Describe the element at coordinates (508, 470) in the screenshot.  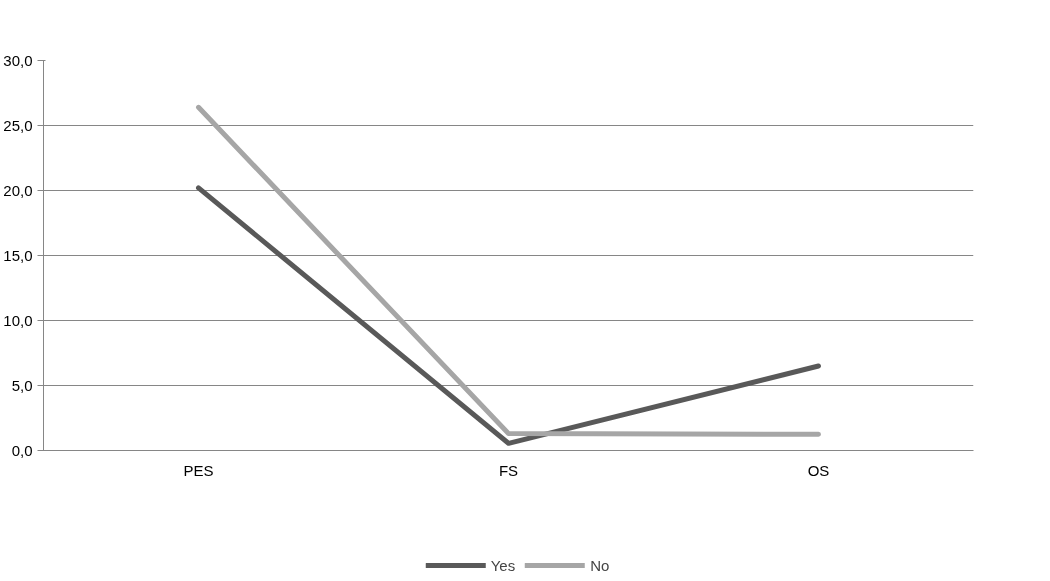
I see `x-tick-label: FS` at that location.